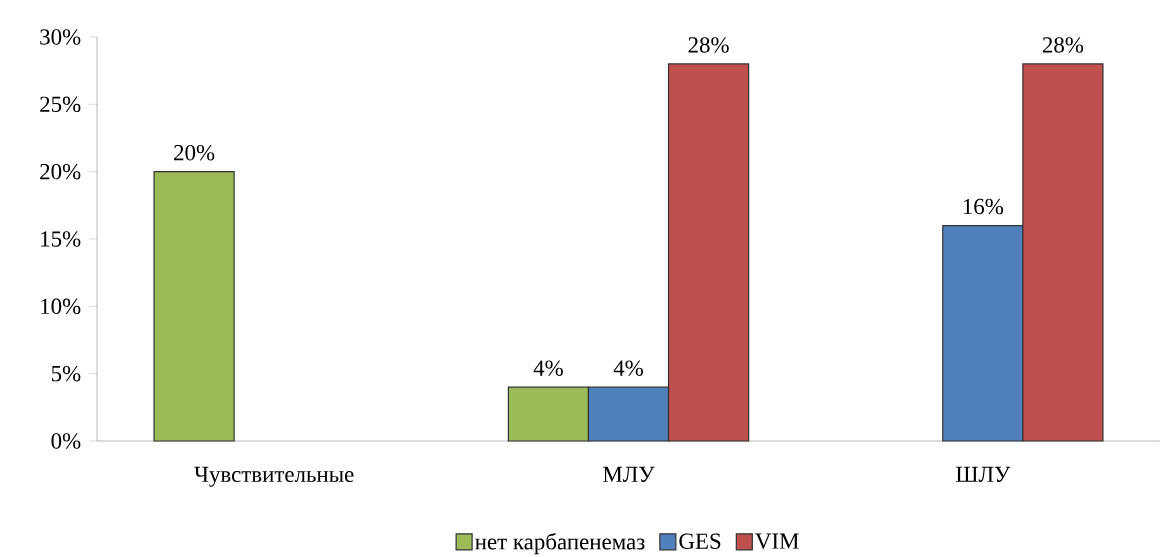 This screenshot has width=1168, height=557. I want to click on legend-label: GES, so click(700, 541).